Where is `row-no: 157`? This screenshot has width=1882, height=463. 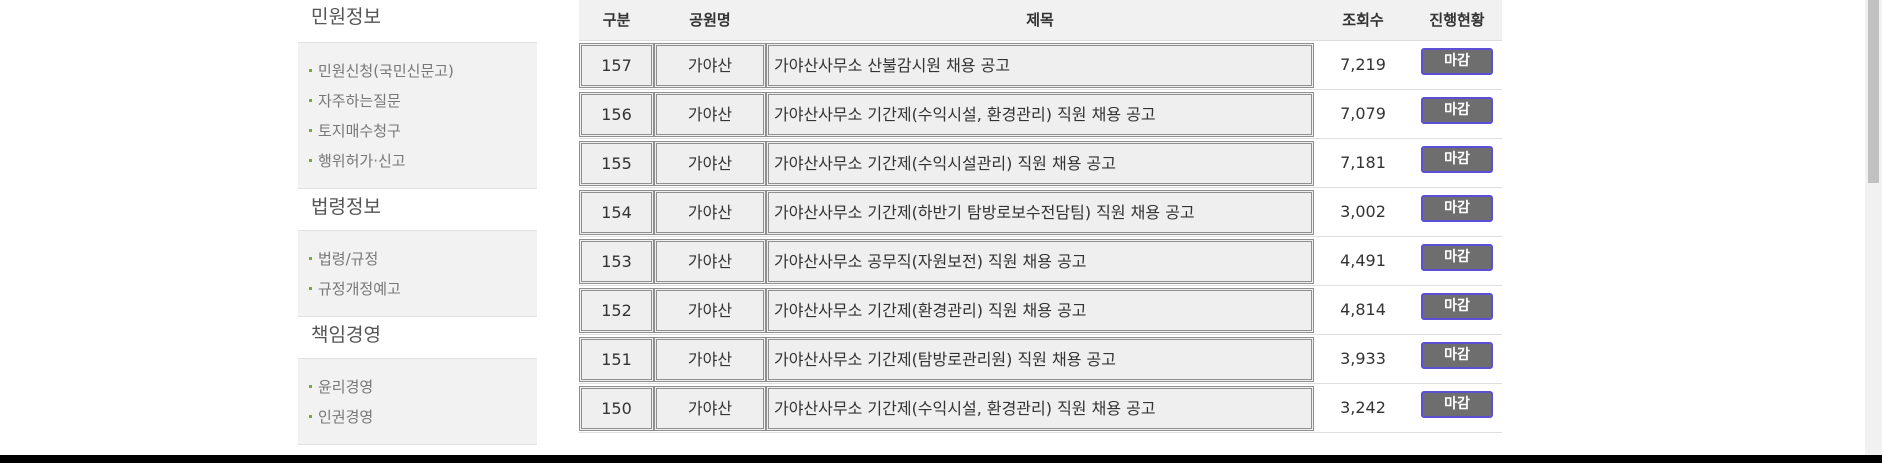
row-no: 157 is located at coordinates (616, 65).